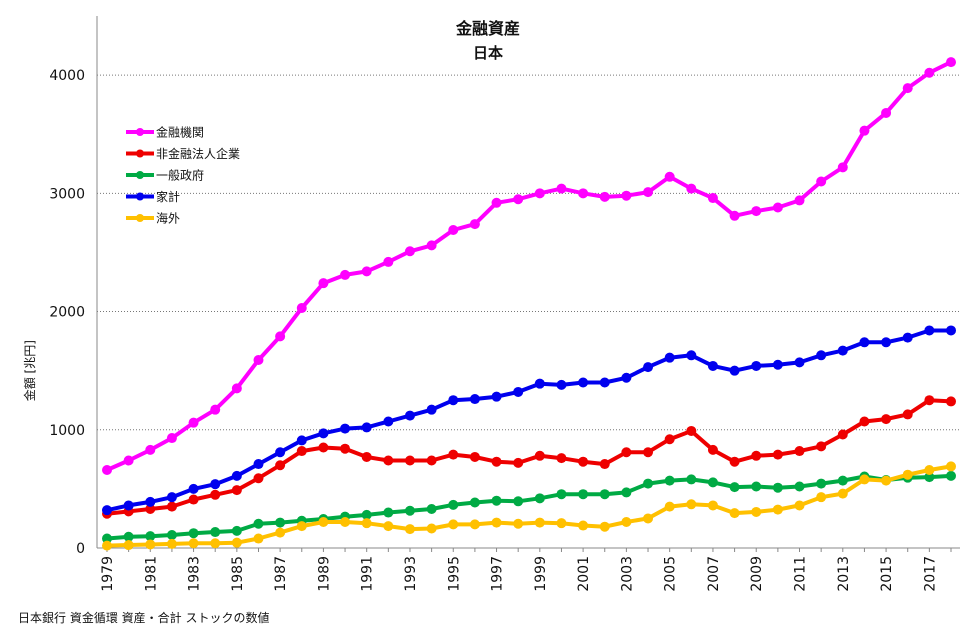 The image size is (979, 641). What do you see at coordinates (368, 574) in the screenshot?
I see `x-tick-label: 1991` at bounding box center [368, 574].